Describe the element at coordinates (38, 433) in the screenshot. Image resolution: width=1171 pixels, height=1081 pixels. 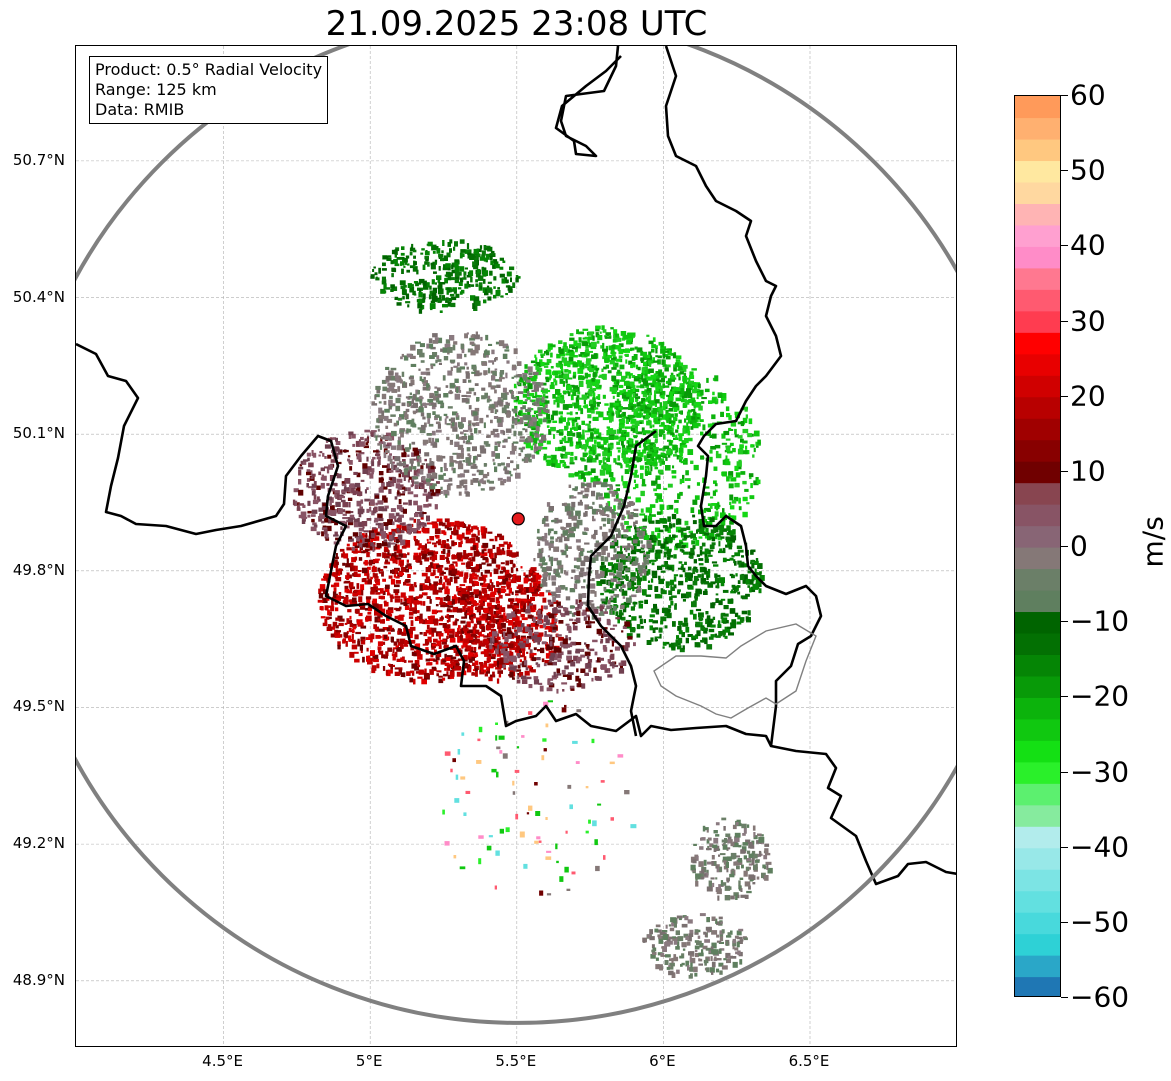
I see `lat-tick-label: 50.1°N` at that location.